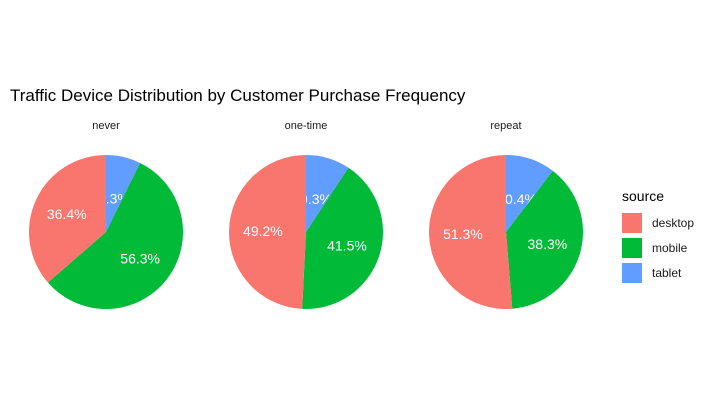 The image size is (713, 420). Describe the element at coordinates (347, 245) in the screenshot. I see `slice-label-one-time-mobile: 41.5%` at that location.